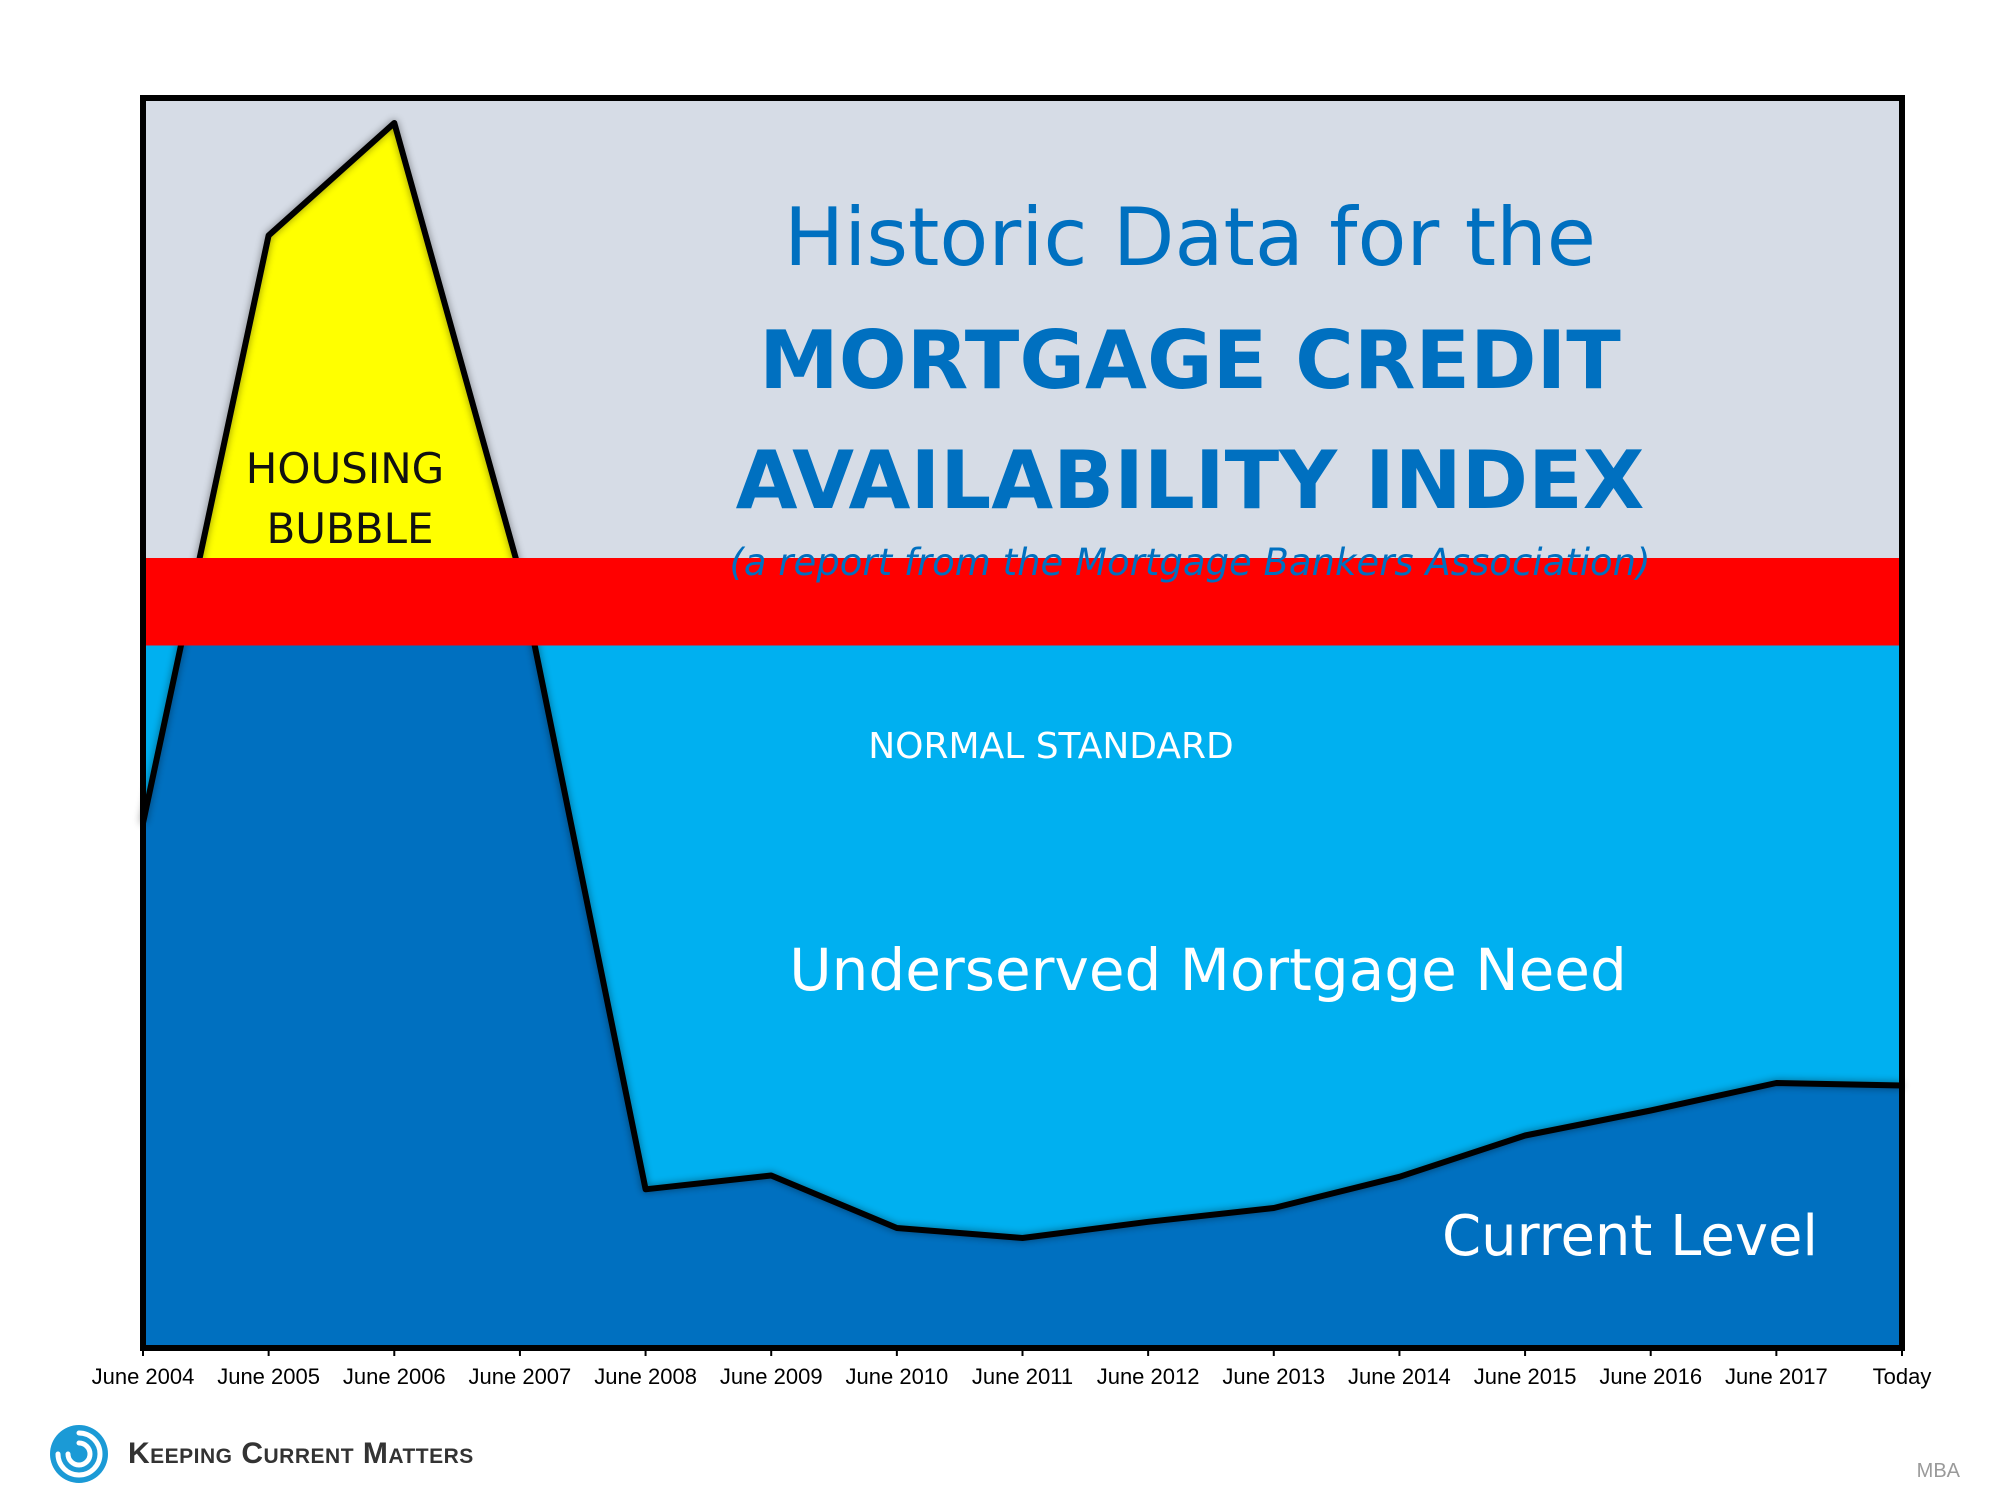 This screenshot has height=1500, width=2000. What do you see at coordinates (345, 468) in the screenshot?
I see `bubble-label-line1: HOUSING` at bounding box center [345, 468].